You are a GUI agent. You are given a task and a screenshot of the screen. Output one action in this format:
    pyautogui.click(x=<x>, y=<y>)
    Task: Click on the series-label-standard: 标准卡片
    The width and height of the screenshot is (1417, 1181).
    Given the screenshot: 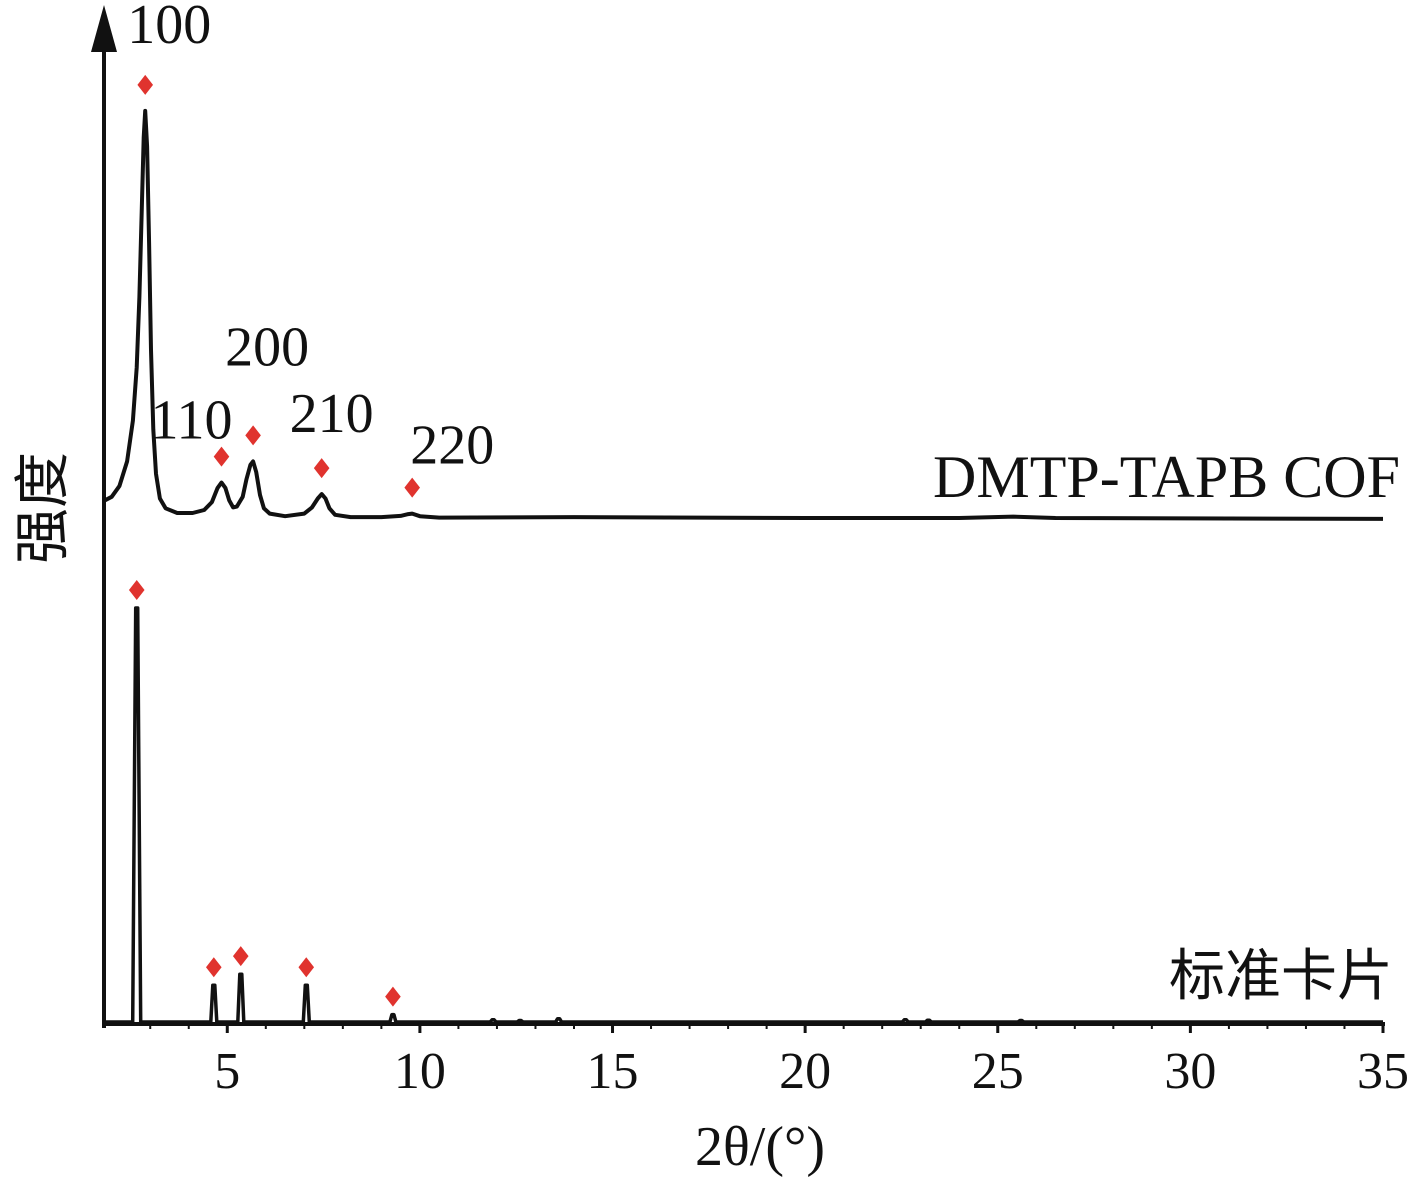 What is the action you would take?
    pyautogui.click(x=1281, y=976)
    